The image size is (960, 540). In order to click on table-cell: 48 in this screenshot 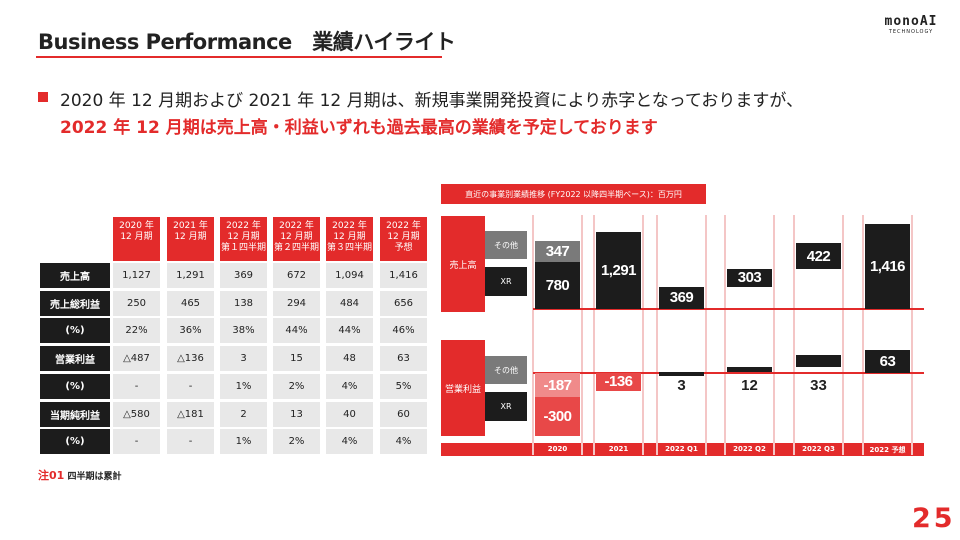, I will do `click(349, 359)`.